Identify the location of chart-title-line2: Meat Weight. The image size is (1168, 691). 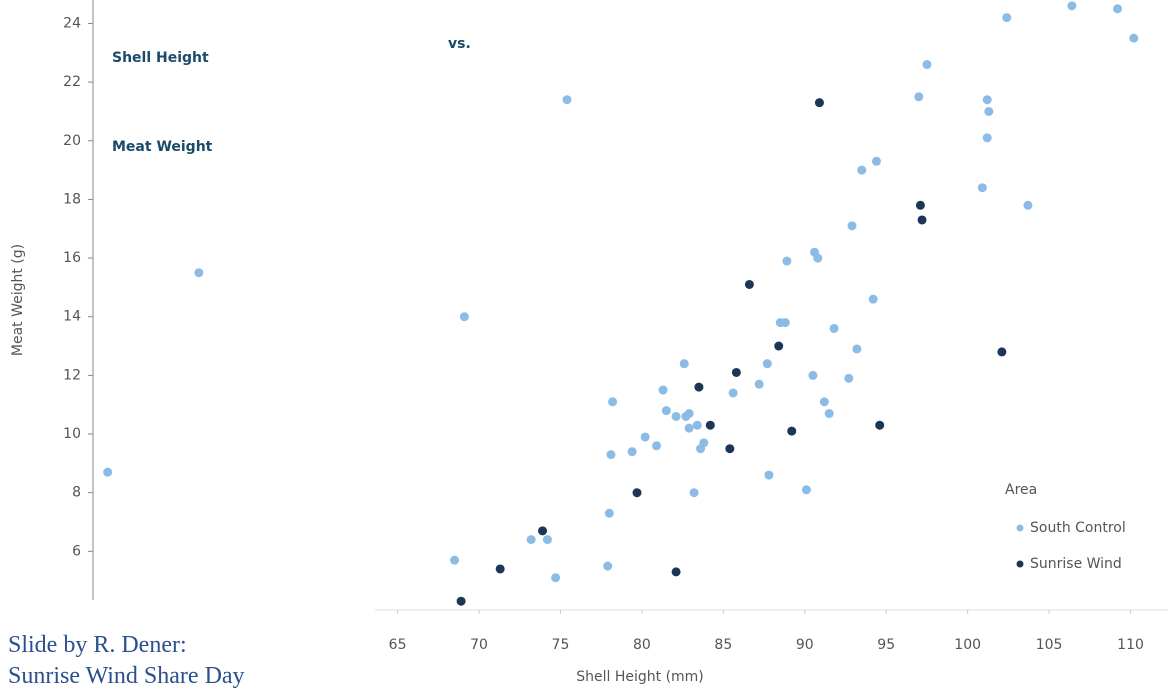
(162, 147).